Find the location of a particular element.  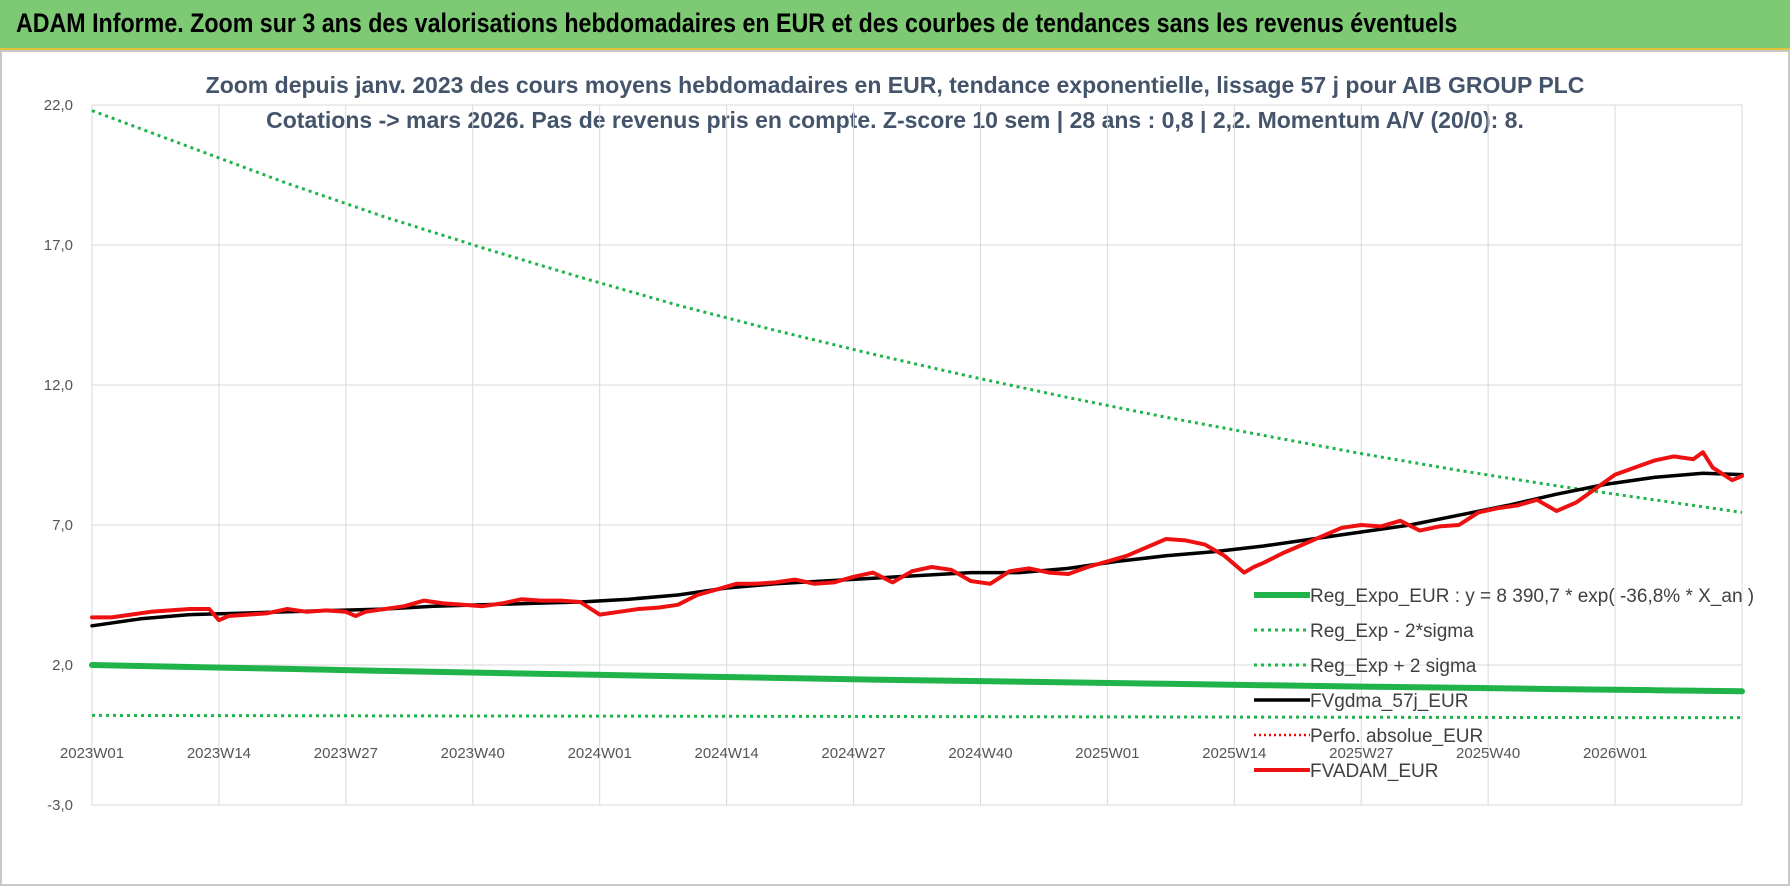

x-tick-label: 2025W40 is located at coordinates (1488, 753).